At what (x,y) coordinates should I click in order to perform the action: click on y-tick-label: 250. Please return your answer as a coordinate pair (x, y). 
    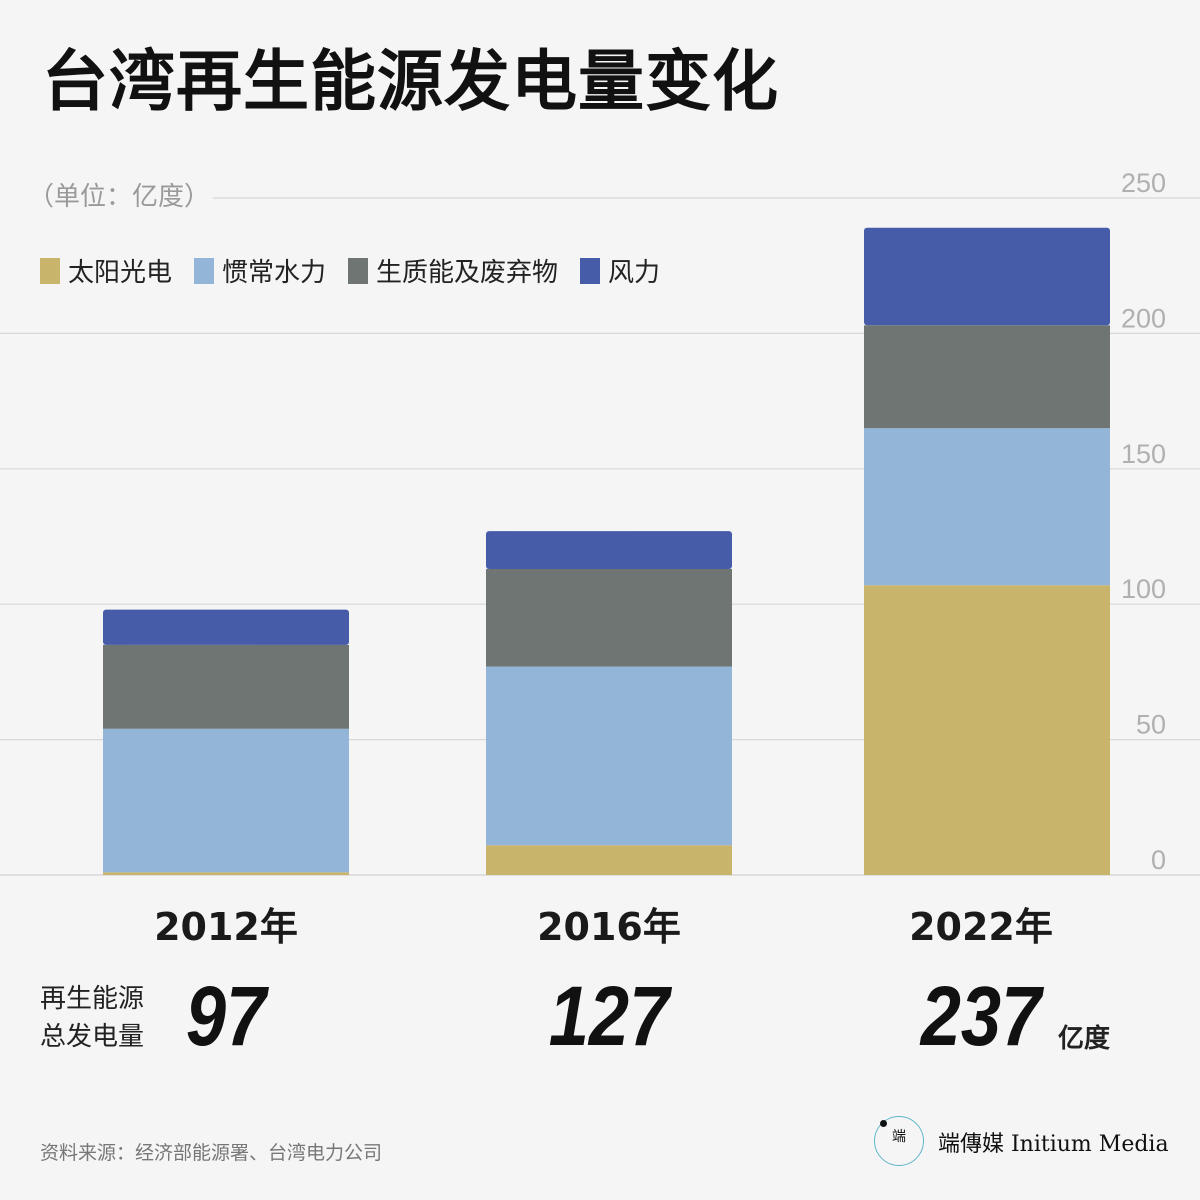
    Looking at the image, I should click on (1143, 183).